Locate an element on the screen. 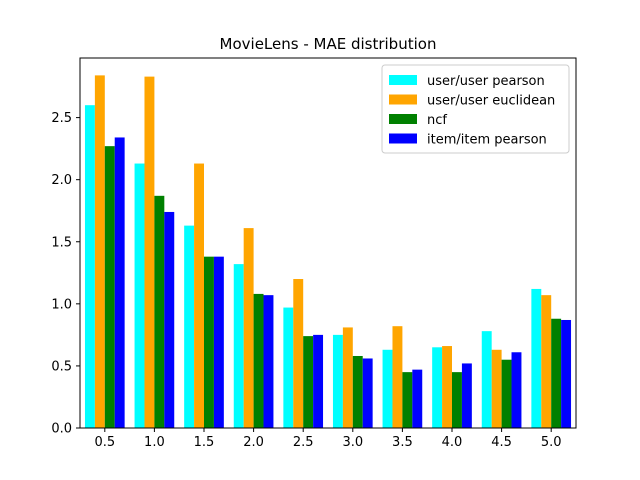  x-axis: 0.5 1.0 1.5 2.0 2.5 3.0 3.5 4.0 4.5 5.0 is located at coordinates (328, 439).